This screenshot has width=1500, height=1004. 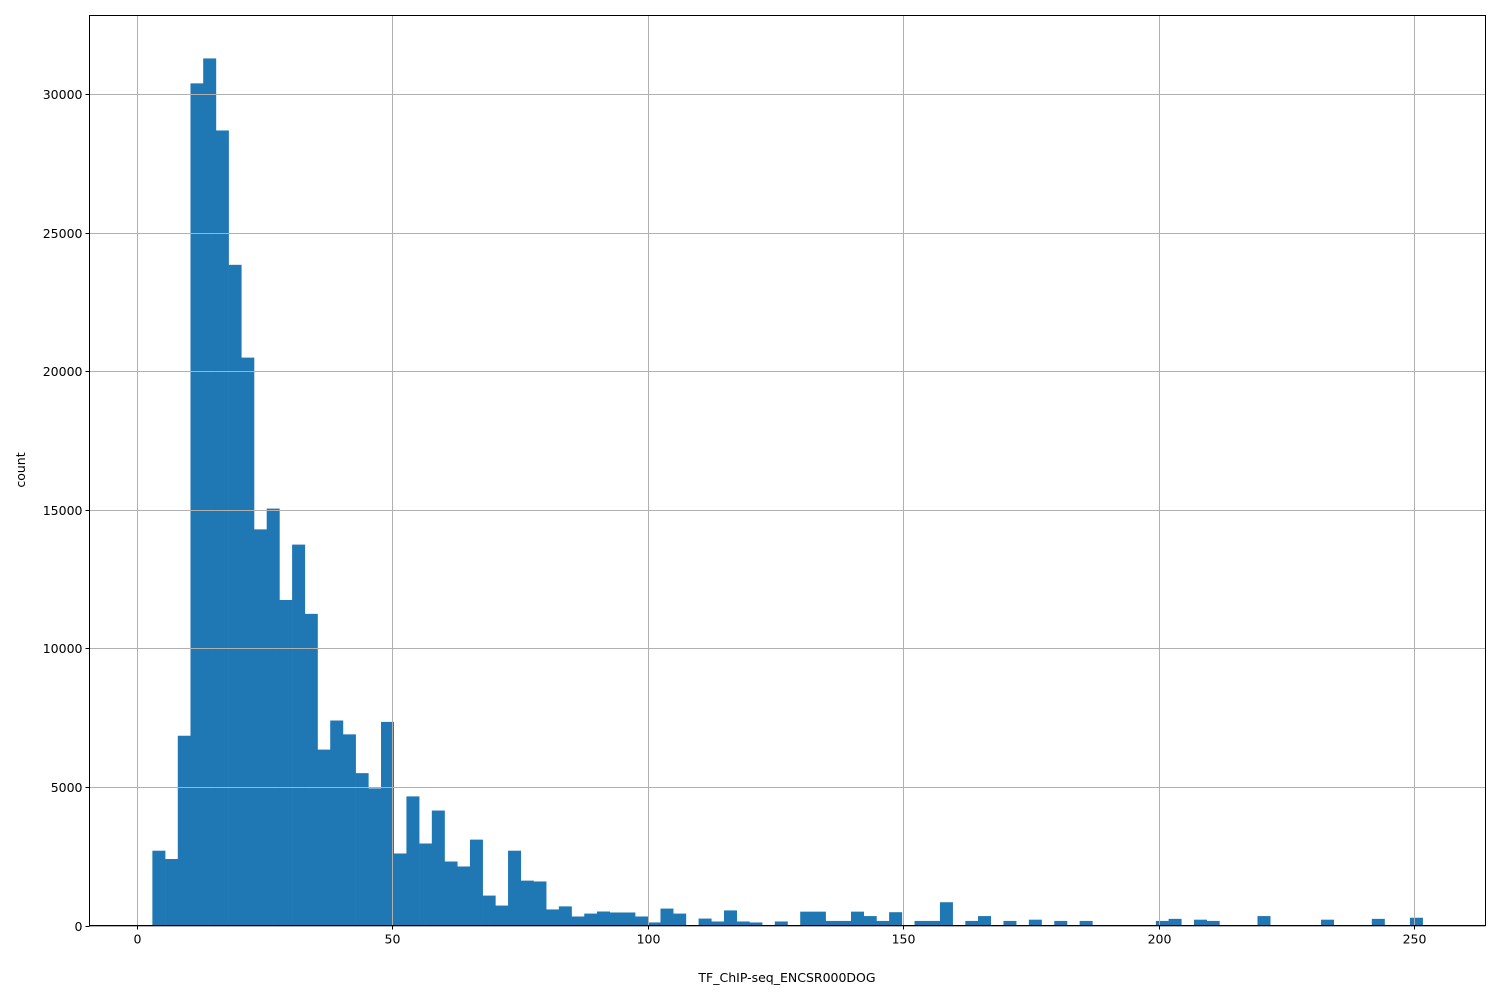 I want to click on y-tick-label: 30000, so click(x=63, y=94).